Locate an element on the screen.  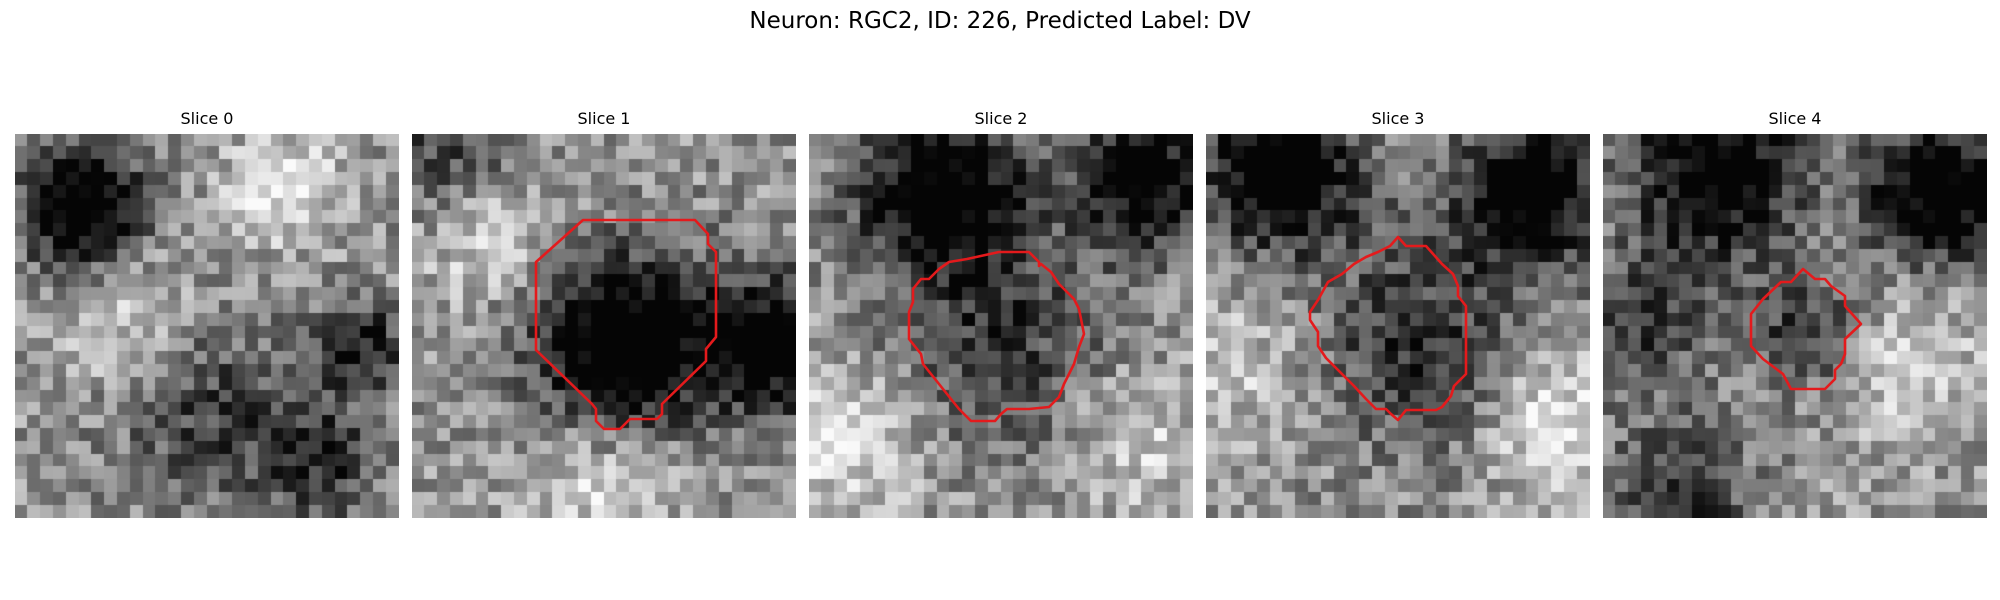
slice-panel-3: Slice 3 is located at coordinates (1398, 313).